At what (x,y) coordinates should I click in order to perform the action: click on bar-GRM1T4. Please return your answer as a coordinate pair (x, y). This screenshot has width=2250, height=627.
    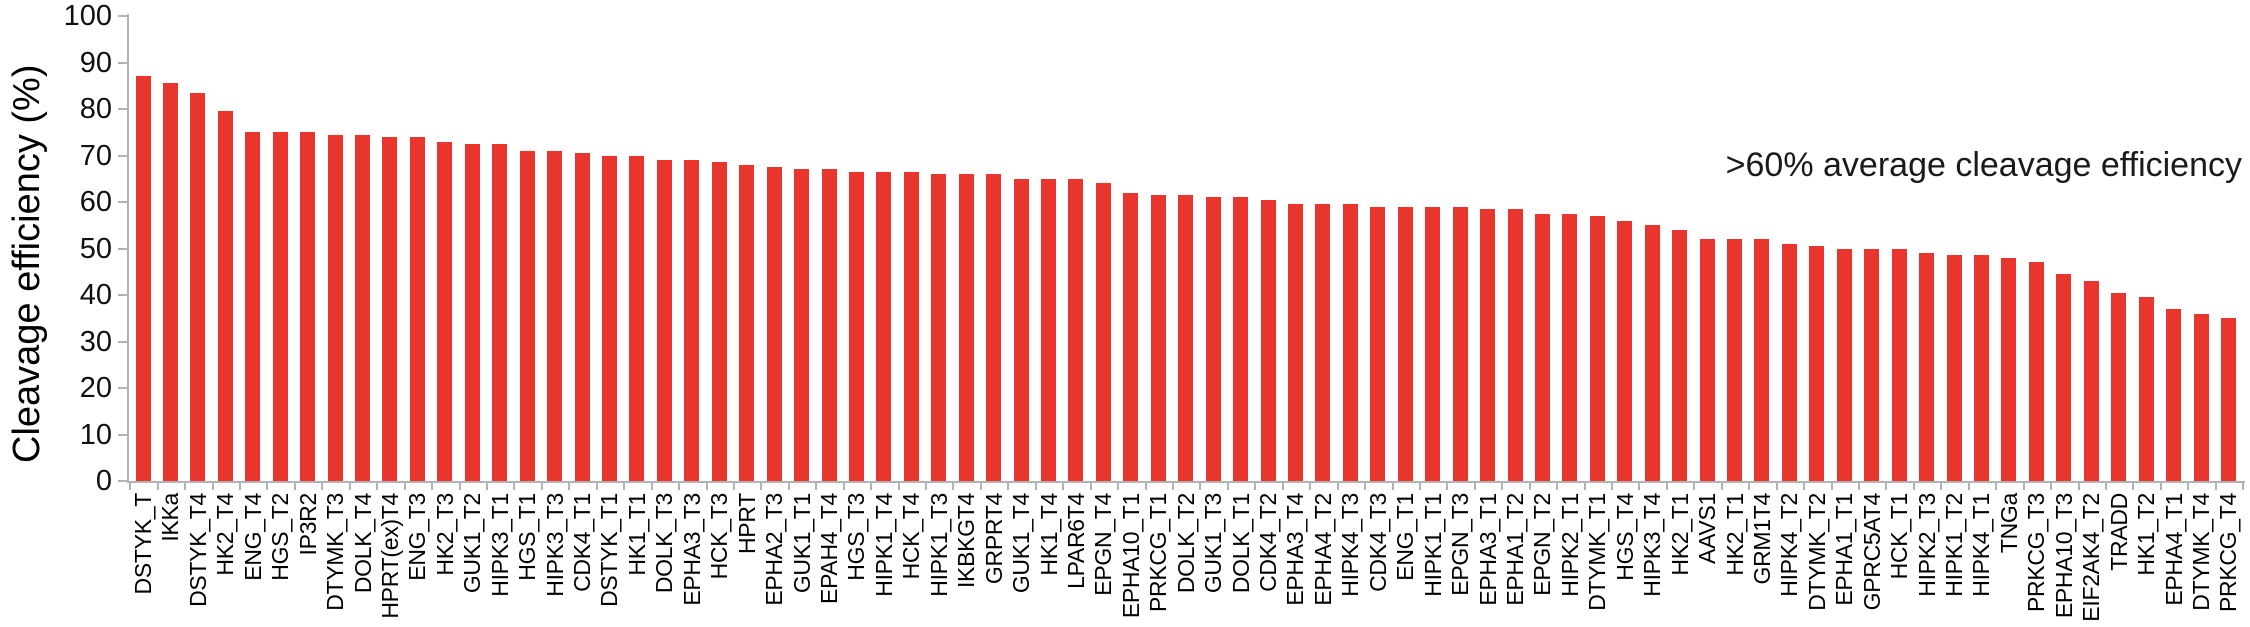
    Looking at the image, I should click on (1762, 360).